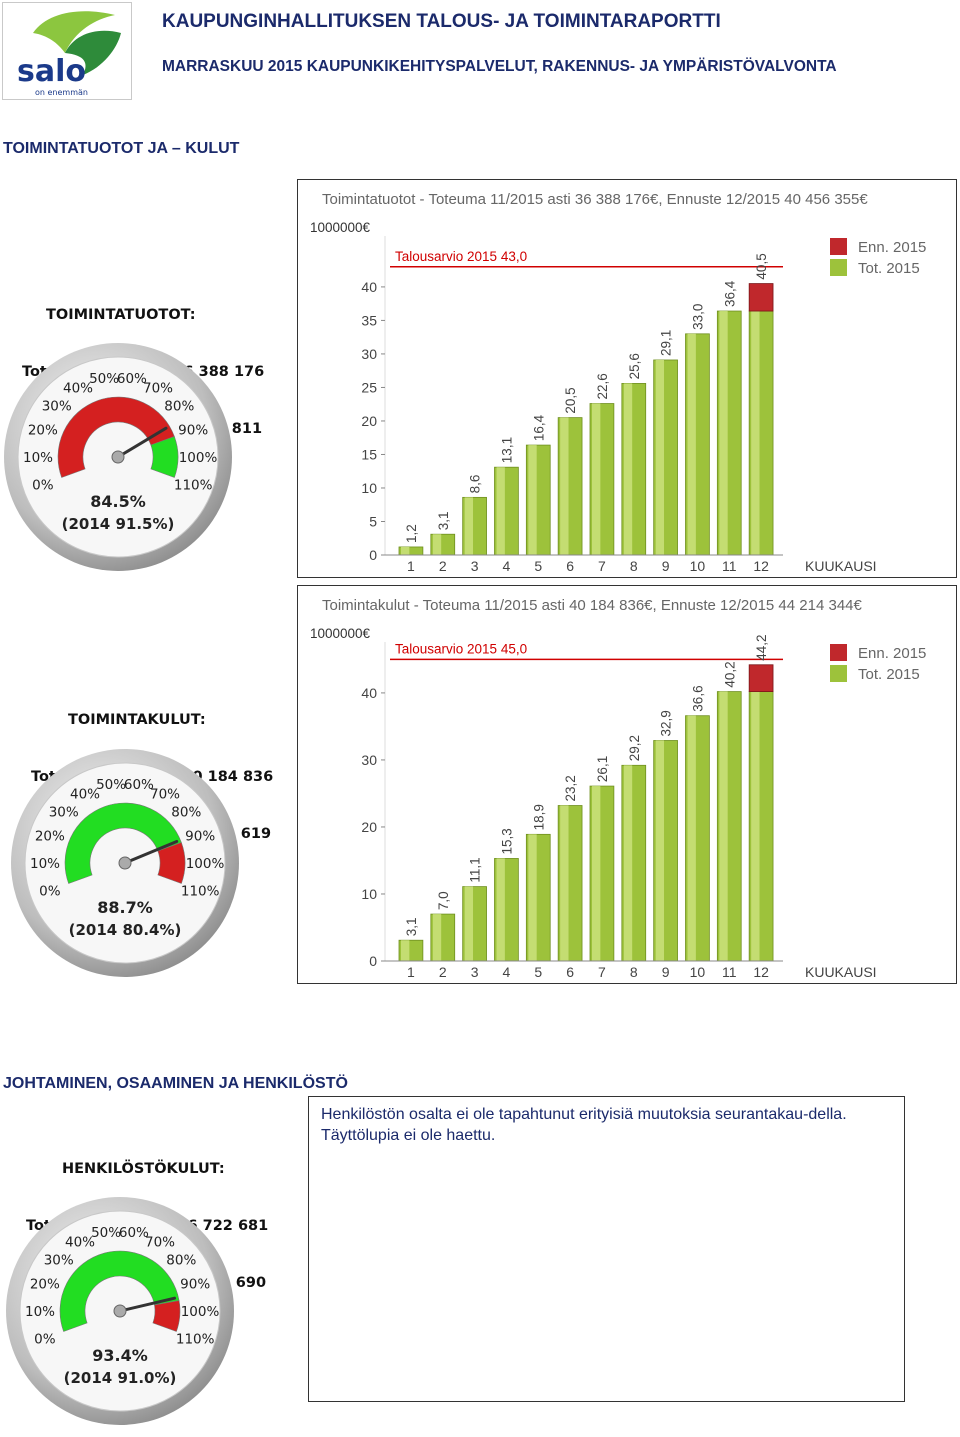 The image size is (960, 1437). I want to click on section-heading-operations: TOIMINTATUOTOT JA – KULUT, so click(121, 148).